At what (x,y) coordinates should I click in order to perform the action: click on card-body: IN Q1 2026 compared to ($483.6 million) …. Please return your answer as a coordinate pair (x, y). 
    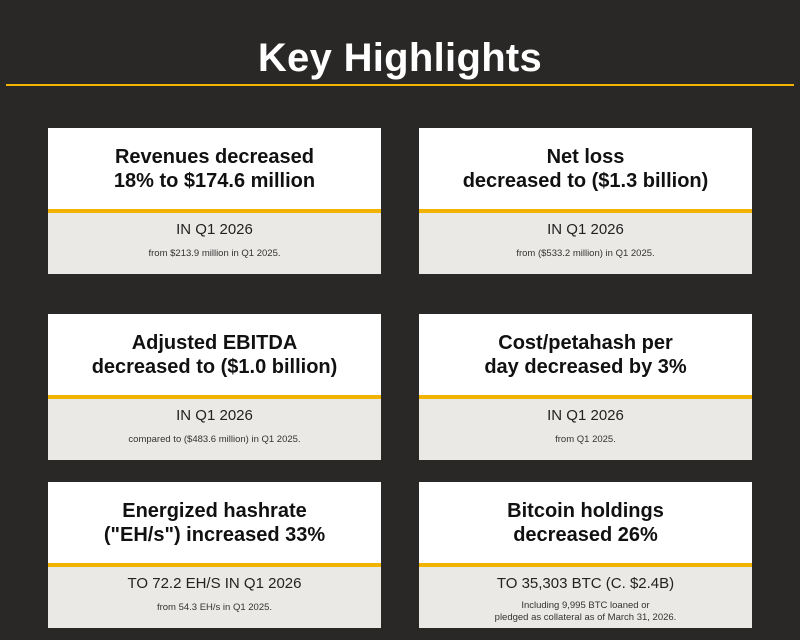
    Looking at the image, I should click on (214, 429).